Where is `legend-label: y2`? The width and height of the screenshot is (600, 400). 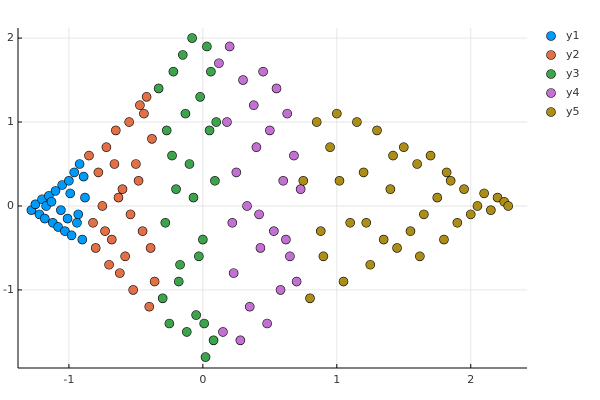 legend-label: y2 is located at coordinates (573, 54).